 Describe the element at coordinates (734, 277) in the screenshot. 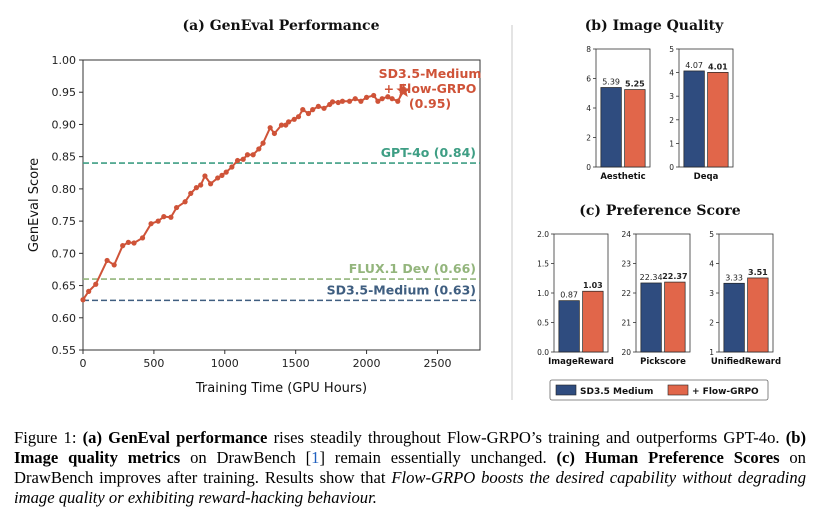

I see `bar-value-label: 3.33` at that location.